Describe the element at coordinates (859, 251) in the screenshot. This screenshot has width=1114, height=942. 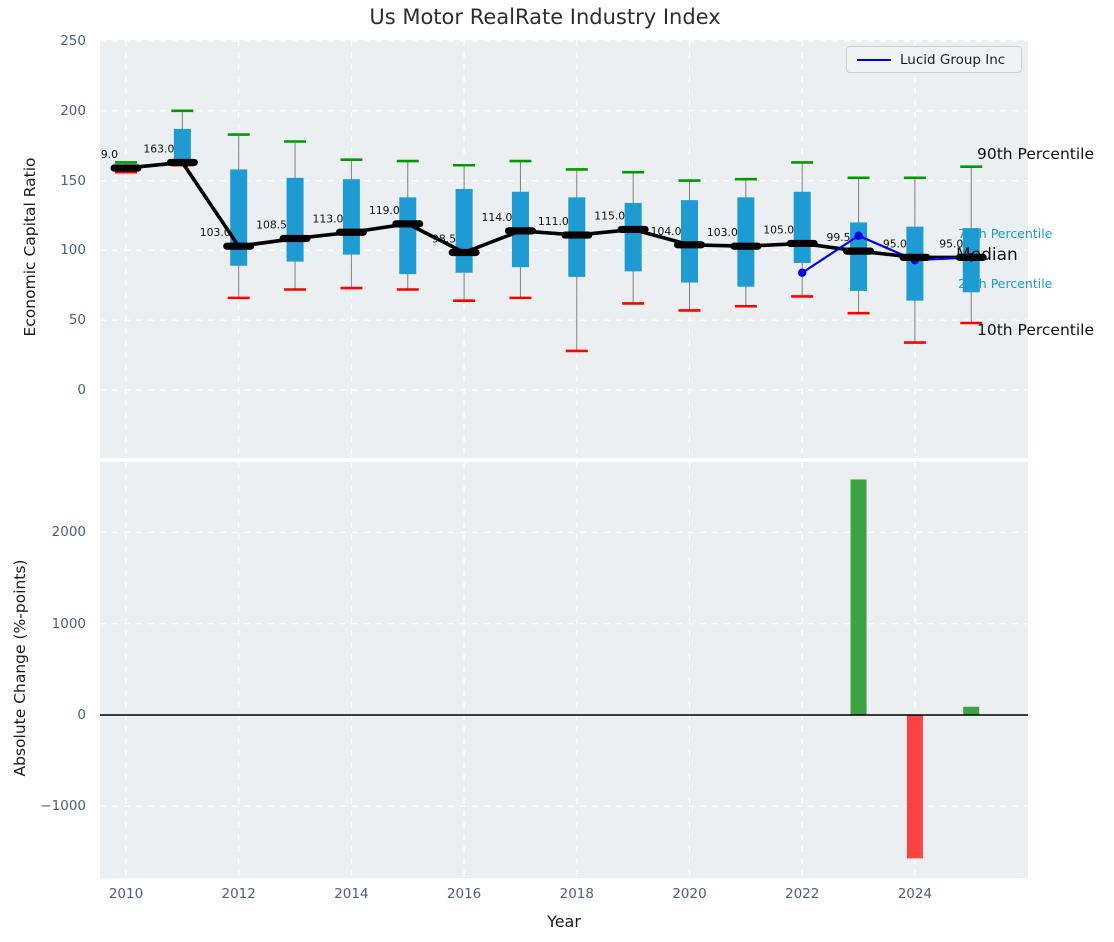
I see `median-marker-2023` at that location.